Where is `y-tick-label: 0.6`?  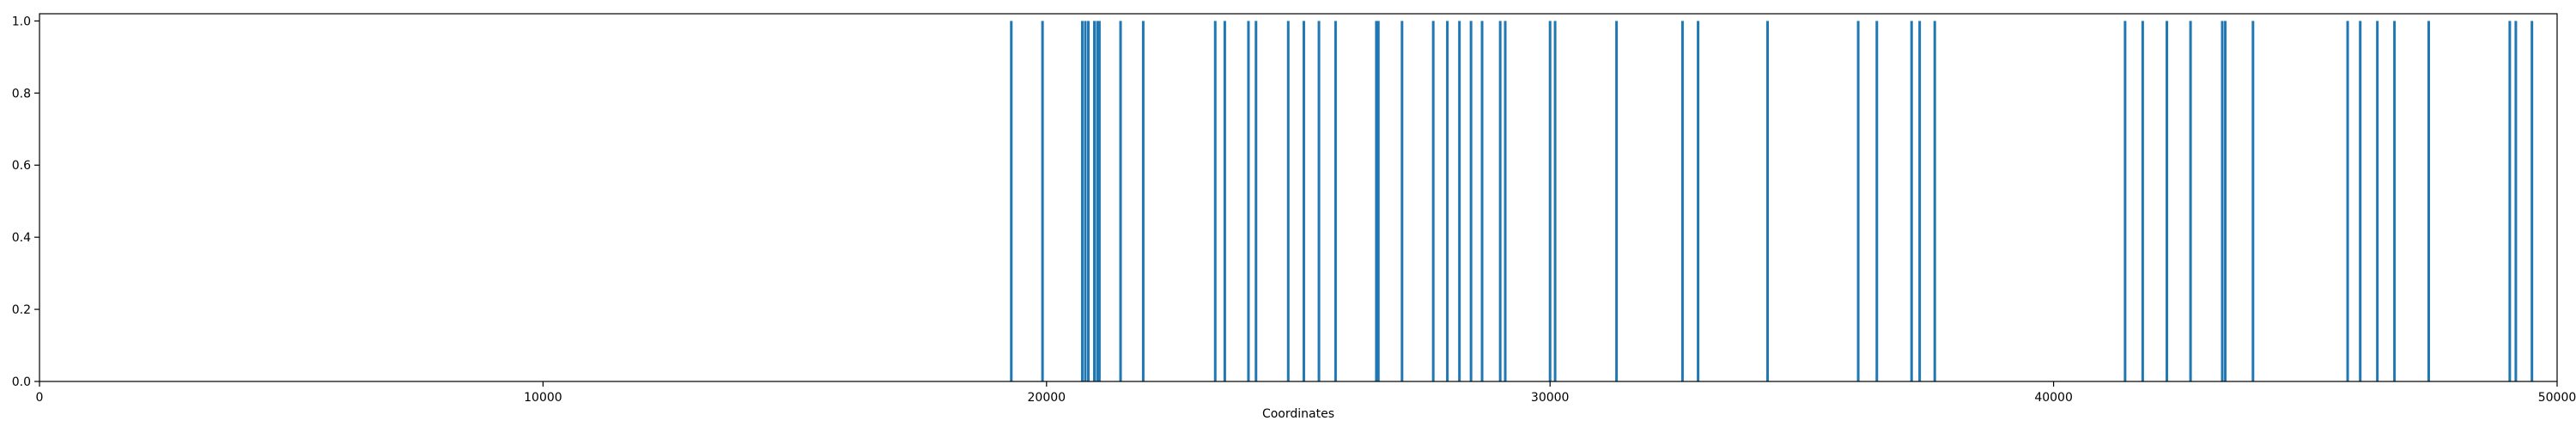
y-tick-label: 0.6 is located at coordinates (21, 166).